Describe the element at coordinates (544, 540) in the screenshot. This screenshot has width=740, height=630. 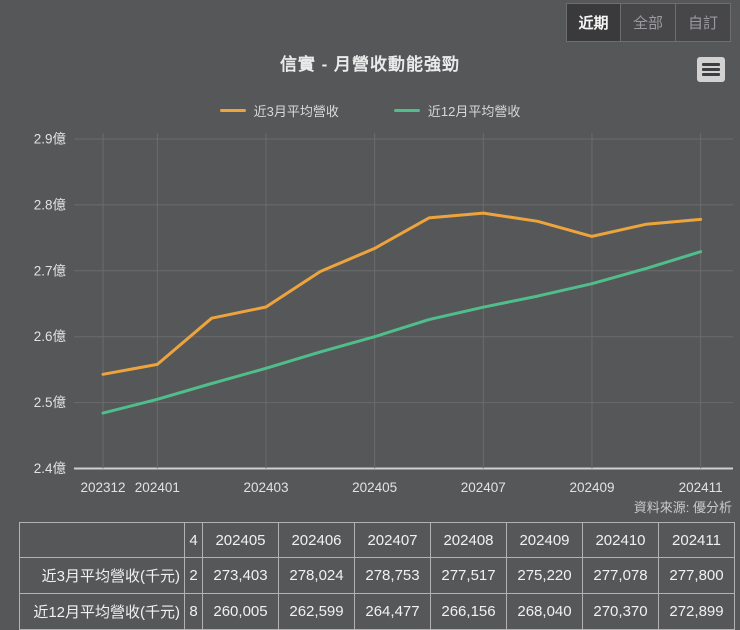
I see `month-header: 202409` at that location.